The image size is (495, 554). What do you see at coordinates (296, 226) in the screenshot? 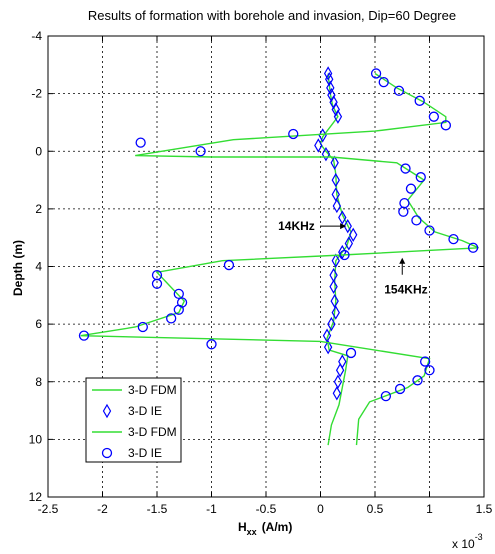
I see `annotation-label: 14KHz` at bounding box center [296, 226].